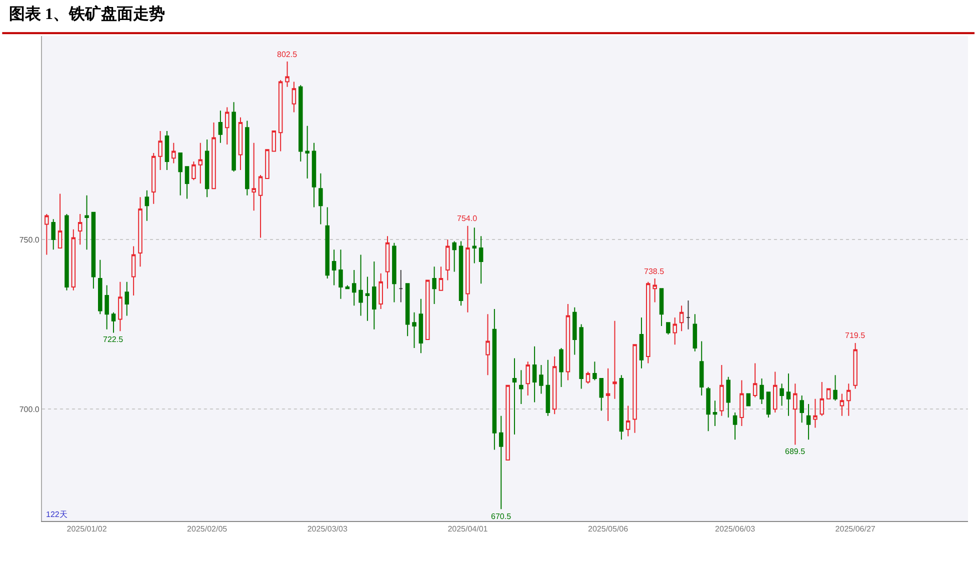 The width and height of the screenshot is (975, 571). I want to click on y-tick-label: 700.0, so click(29, 409).